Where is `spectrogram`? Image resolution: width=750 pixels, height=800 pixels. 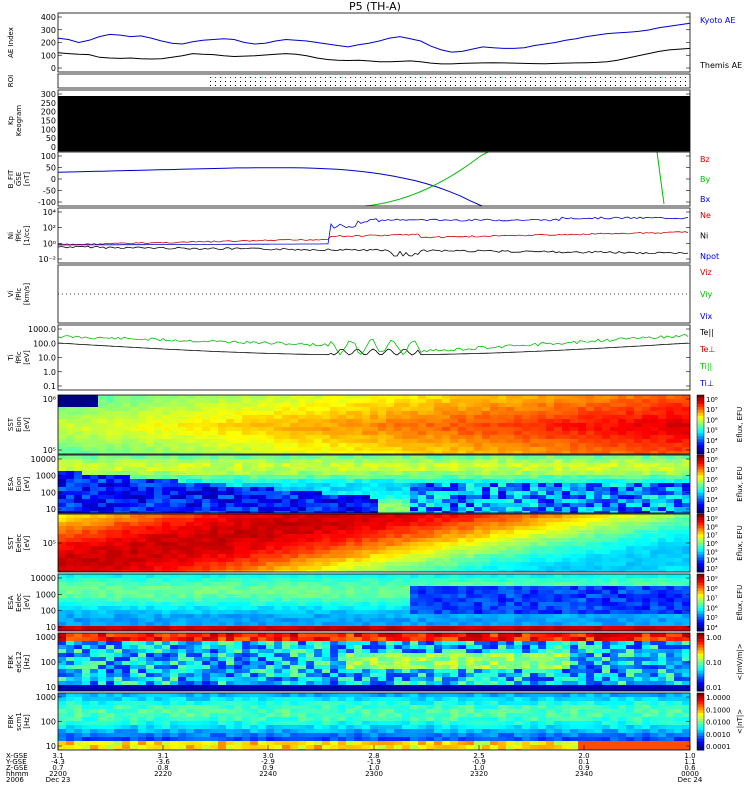 spectrogram is located at coordinates (374, 543).